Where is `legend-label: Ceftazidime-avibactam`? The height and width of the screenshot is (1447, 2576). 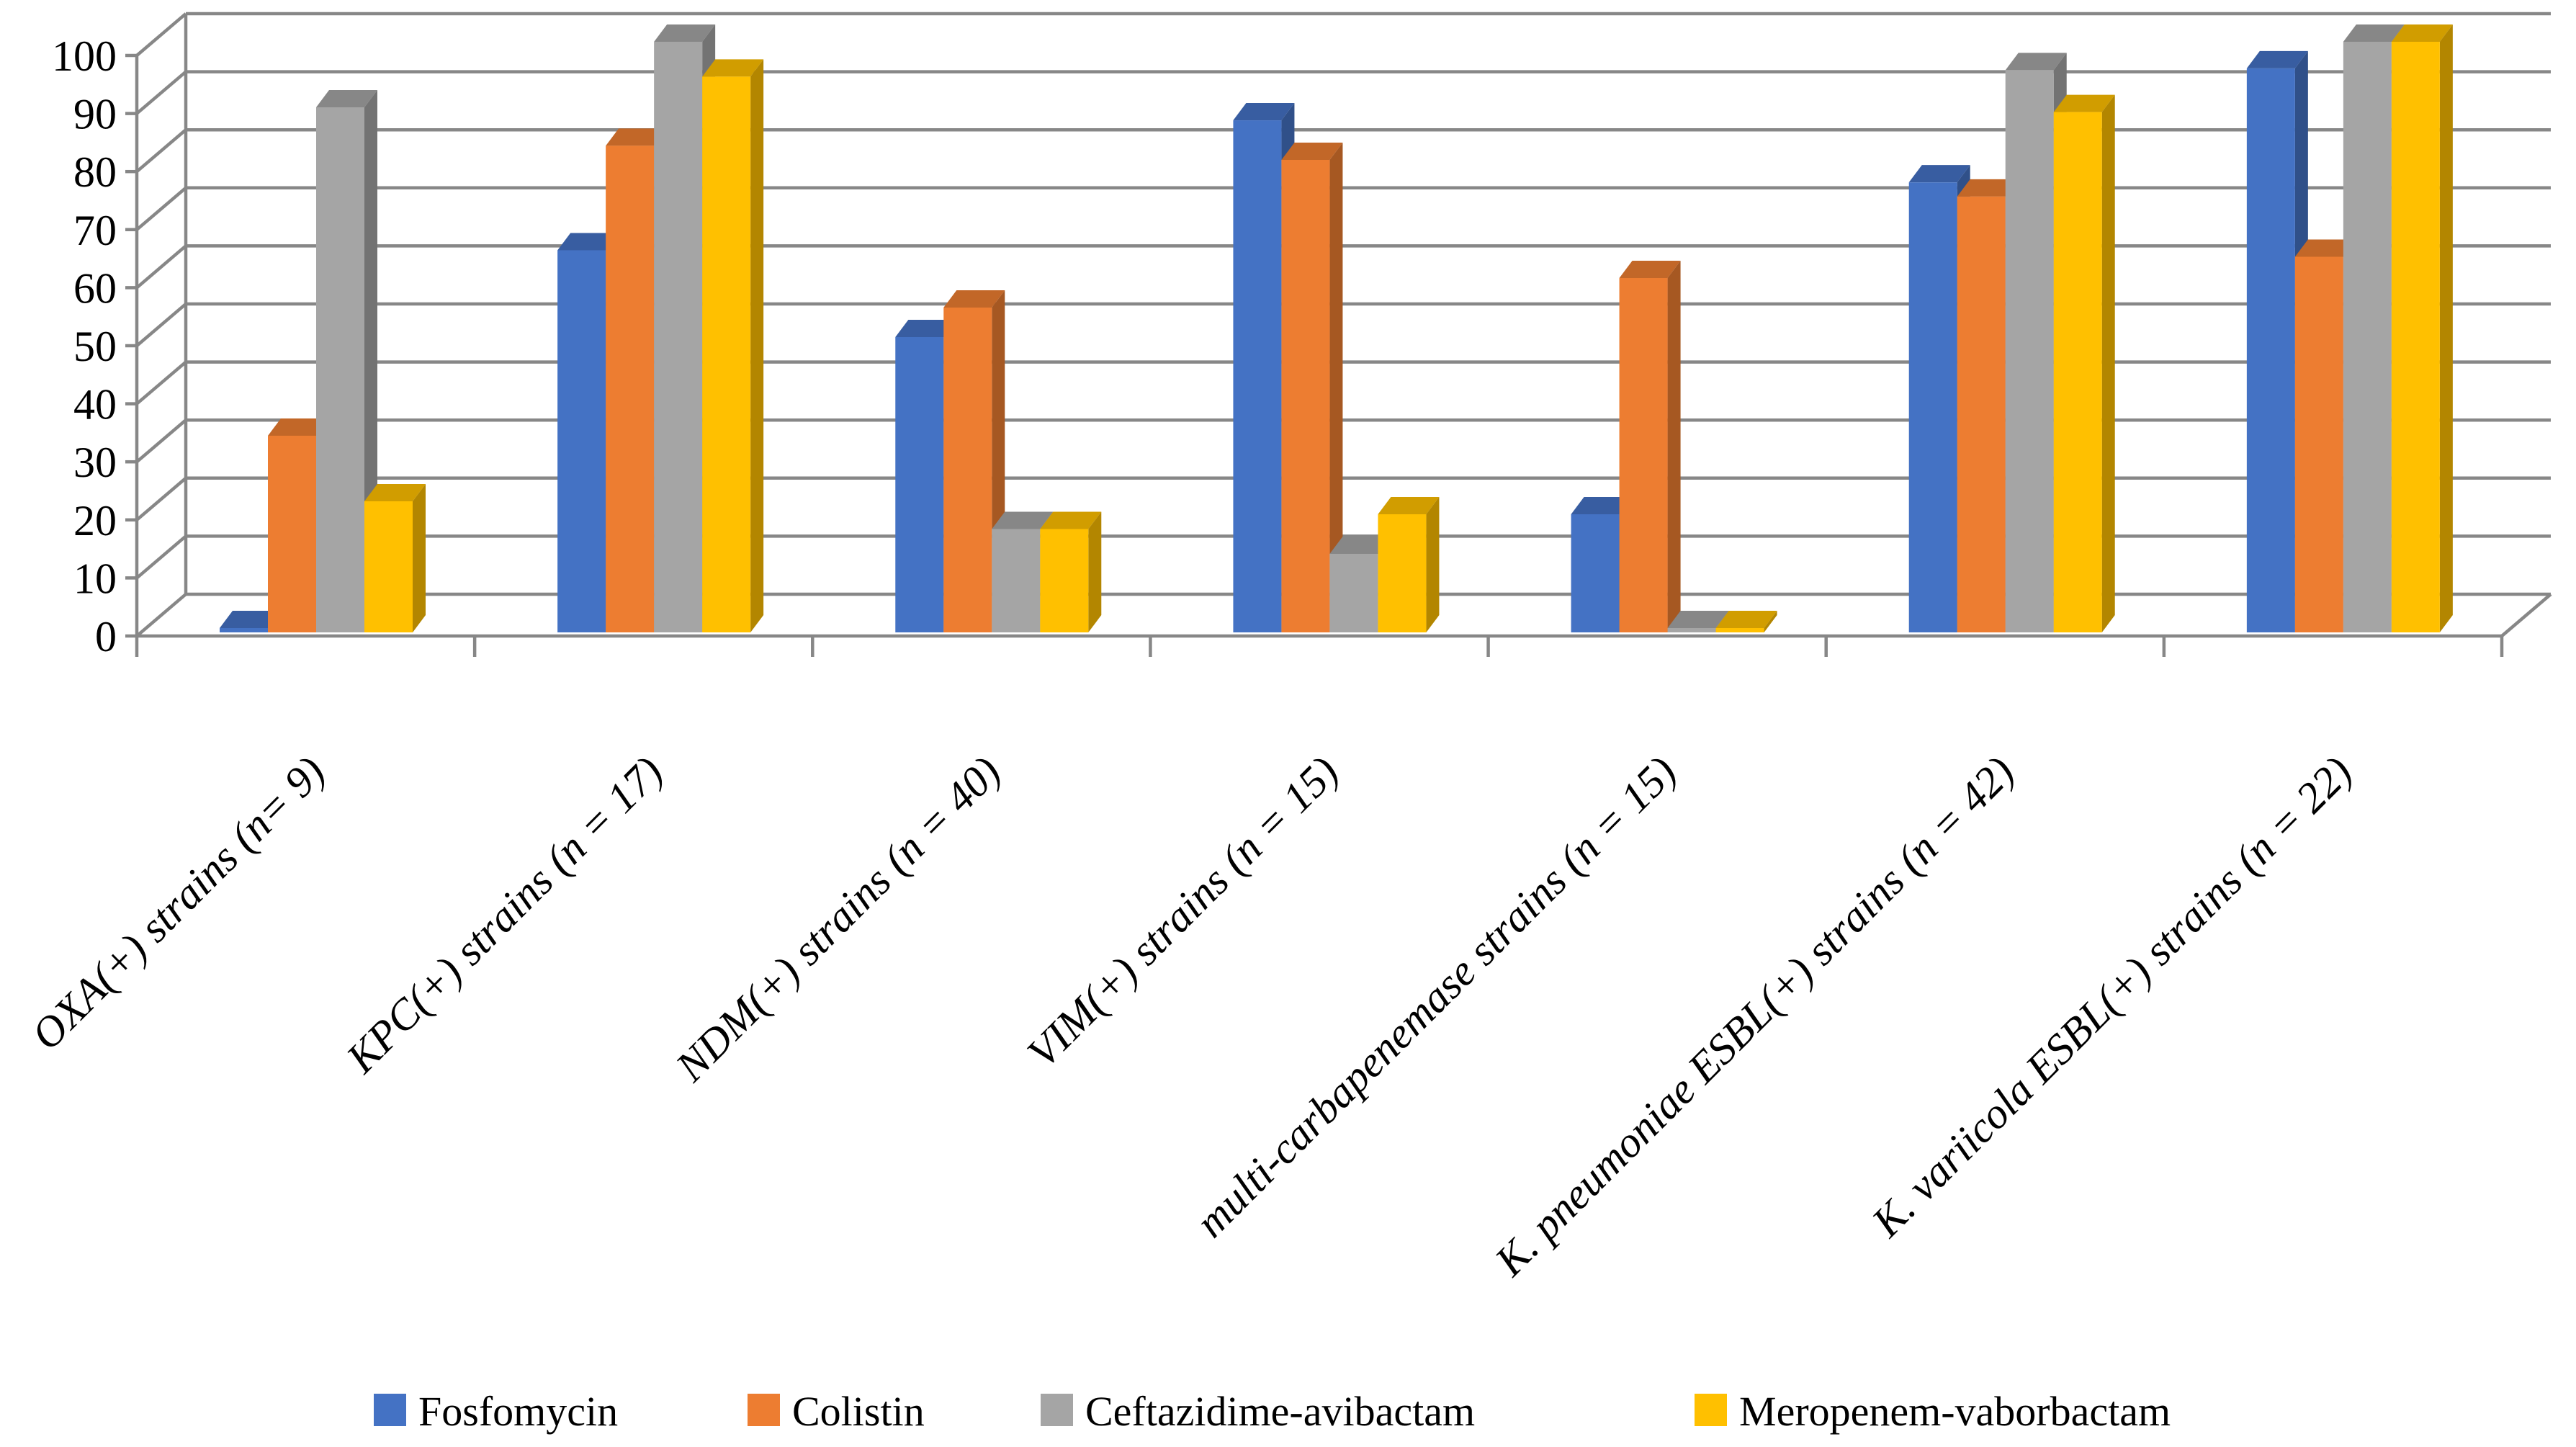
legend-label: Ceftazidime-avibactam is located at coordinates (1280, 1412).